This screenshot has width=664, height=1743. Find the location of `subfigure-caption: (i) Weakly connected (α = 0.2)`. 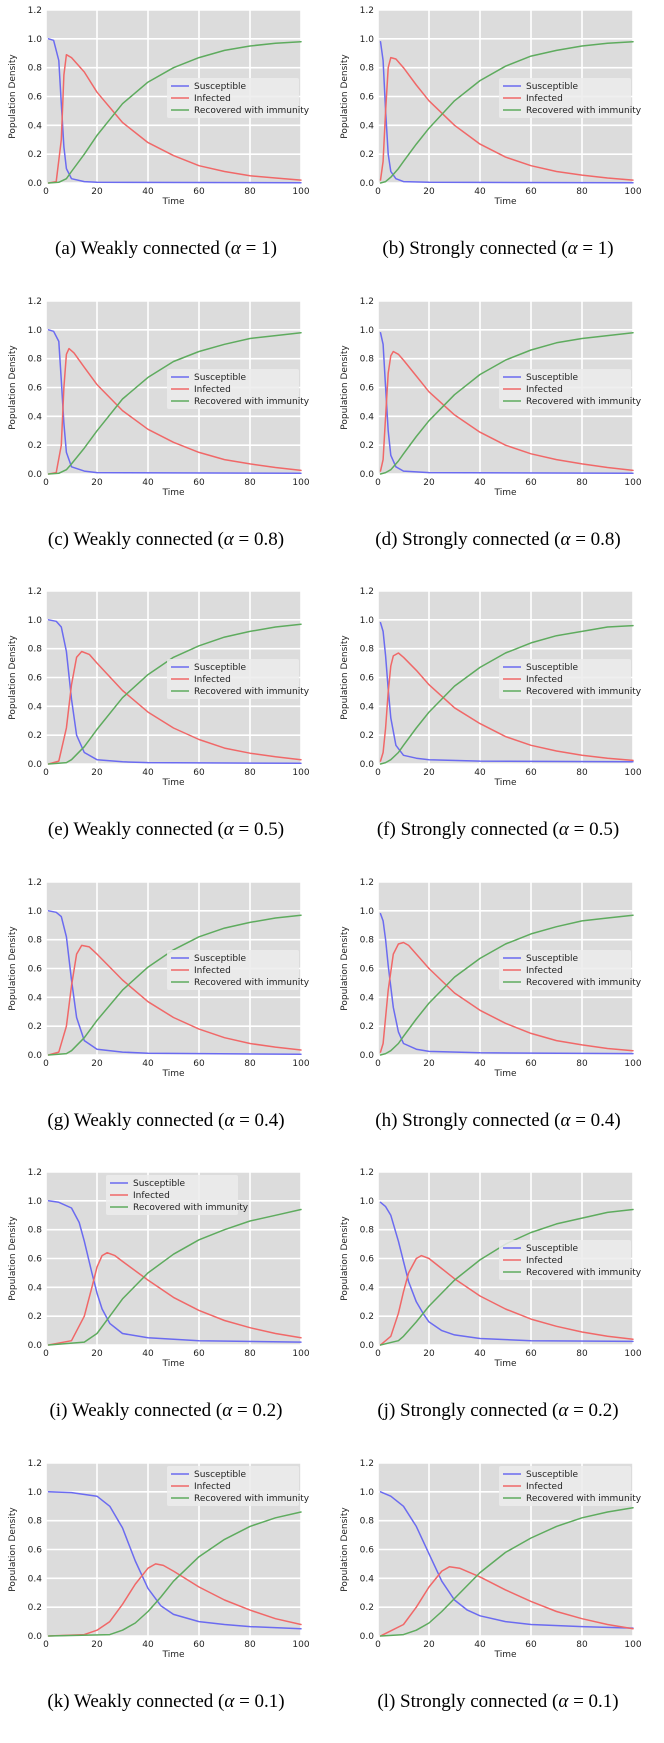

subfigure-caption: (i) Weakly connected (α = 0.2) is located at coordinates (166, 1411).